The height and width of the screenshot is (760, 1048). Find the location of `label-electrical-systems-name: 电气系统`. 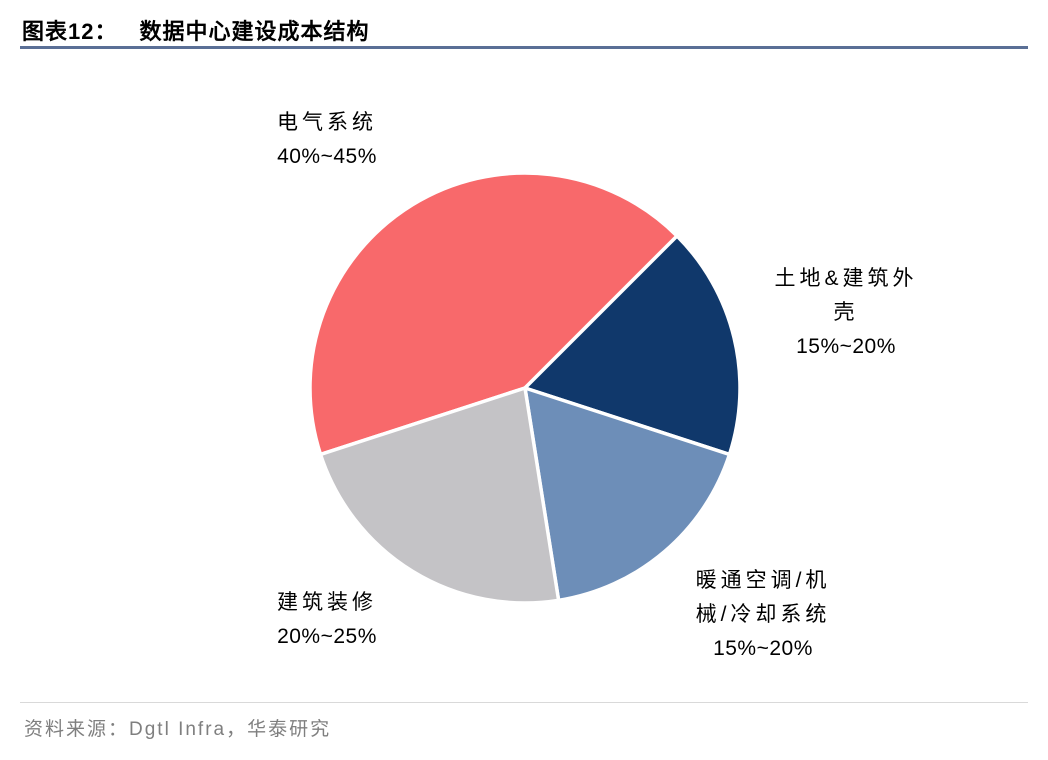

label-electrical-systems-name: 电气系统 is located at coordinates (327, 122).